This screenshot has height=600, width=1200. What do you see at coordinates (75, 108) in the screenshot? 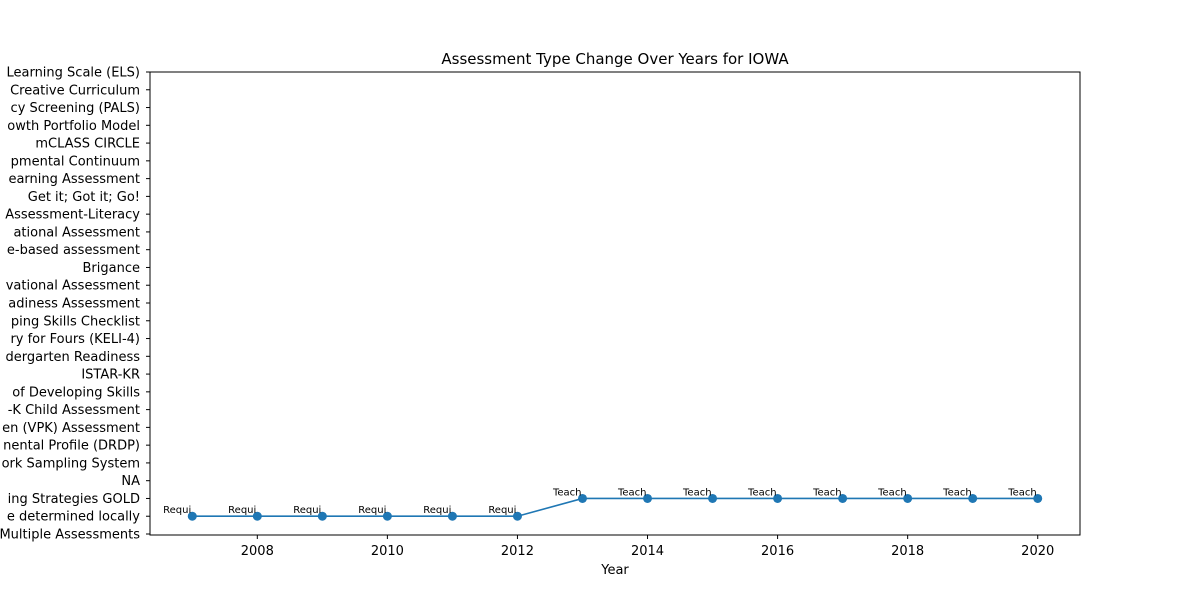
I see `y-tick-label: cy Screening (PALS)` at bounding box center [75, 108].